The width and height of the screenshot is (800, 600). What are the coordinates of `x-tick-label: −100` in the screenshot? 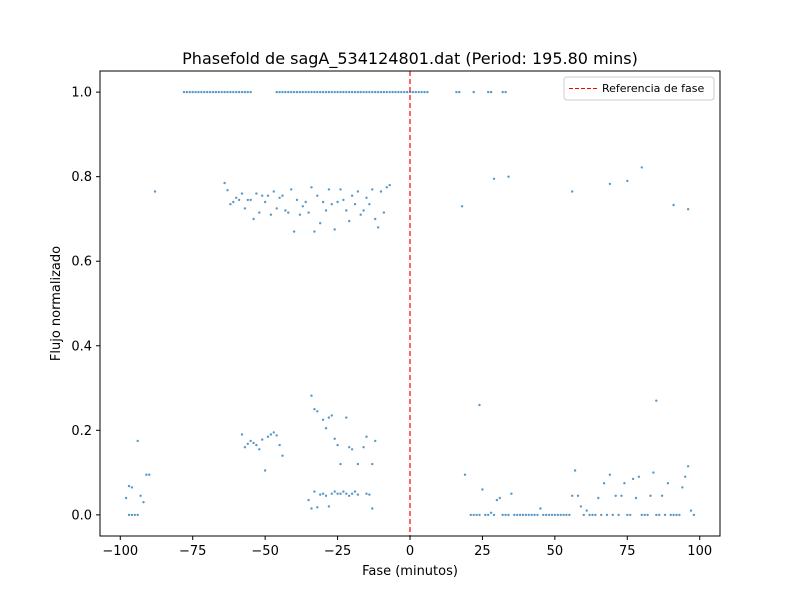 It's located at (120, 551).